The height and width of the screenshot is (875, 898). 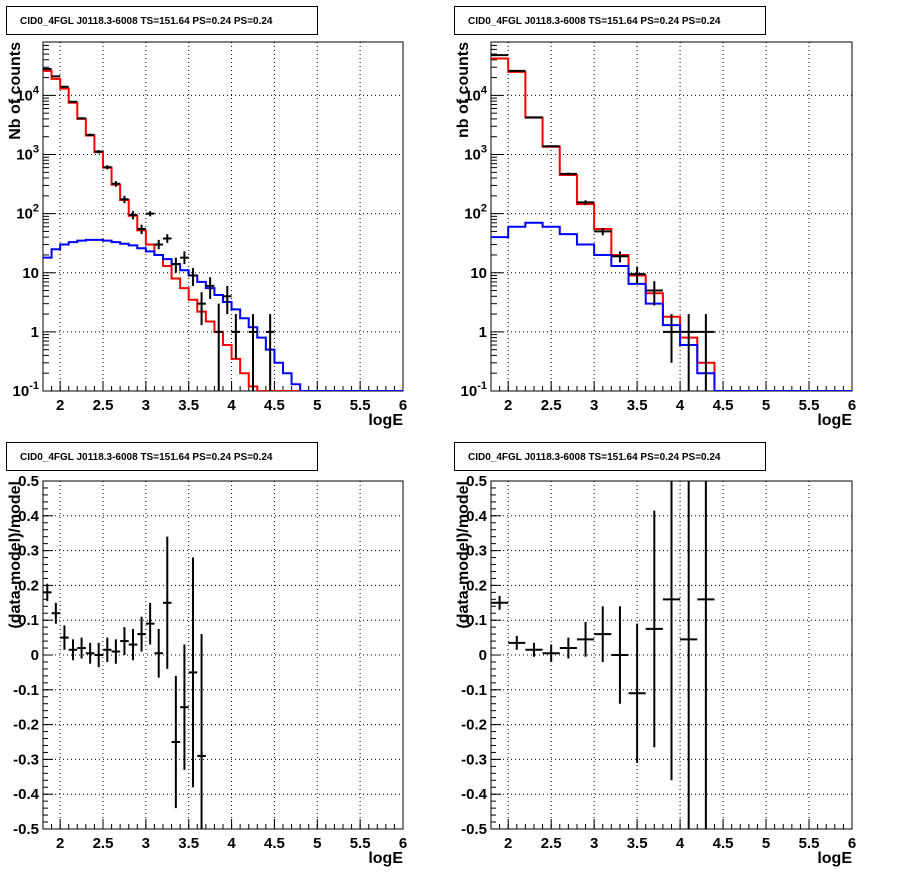 I want to click on y-tick-label: 0.1, so click(x=476, y=620).